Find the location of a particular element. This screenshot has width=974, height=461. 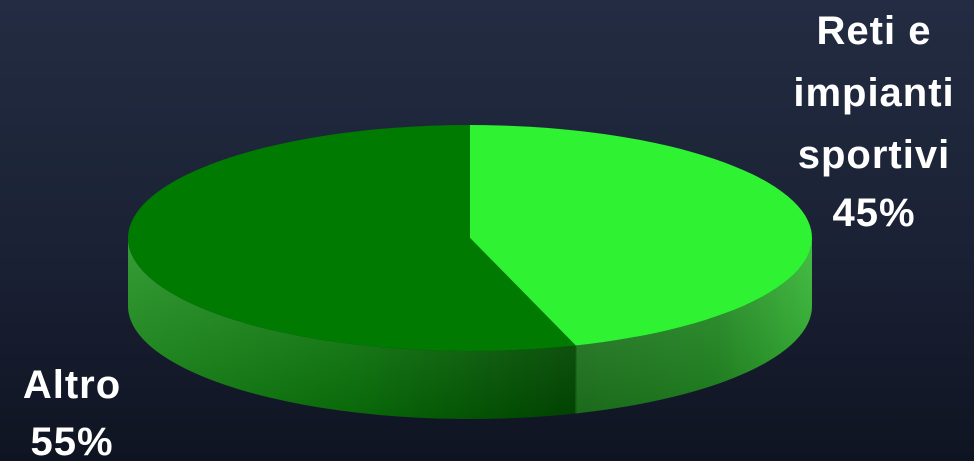

slice-label-reti-line-3: sportivi is located at coordinates (874, 155).